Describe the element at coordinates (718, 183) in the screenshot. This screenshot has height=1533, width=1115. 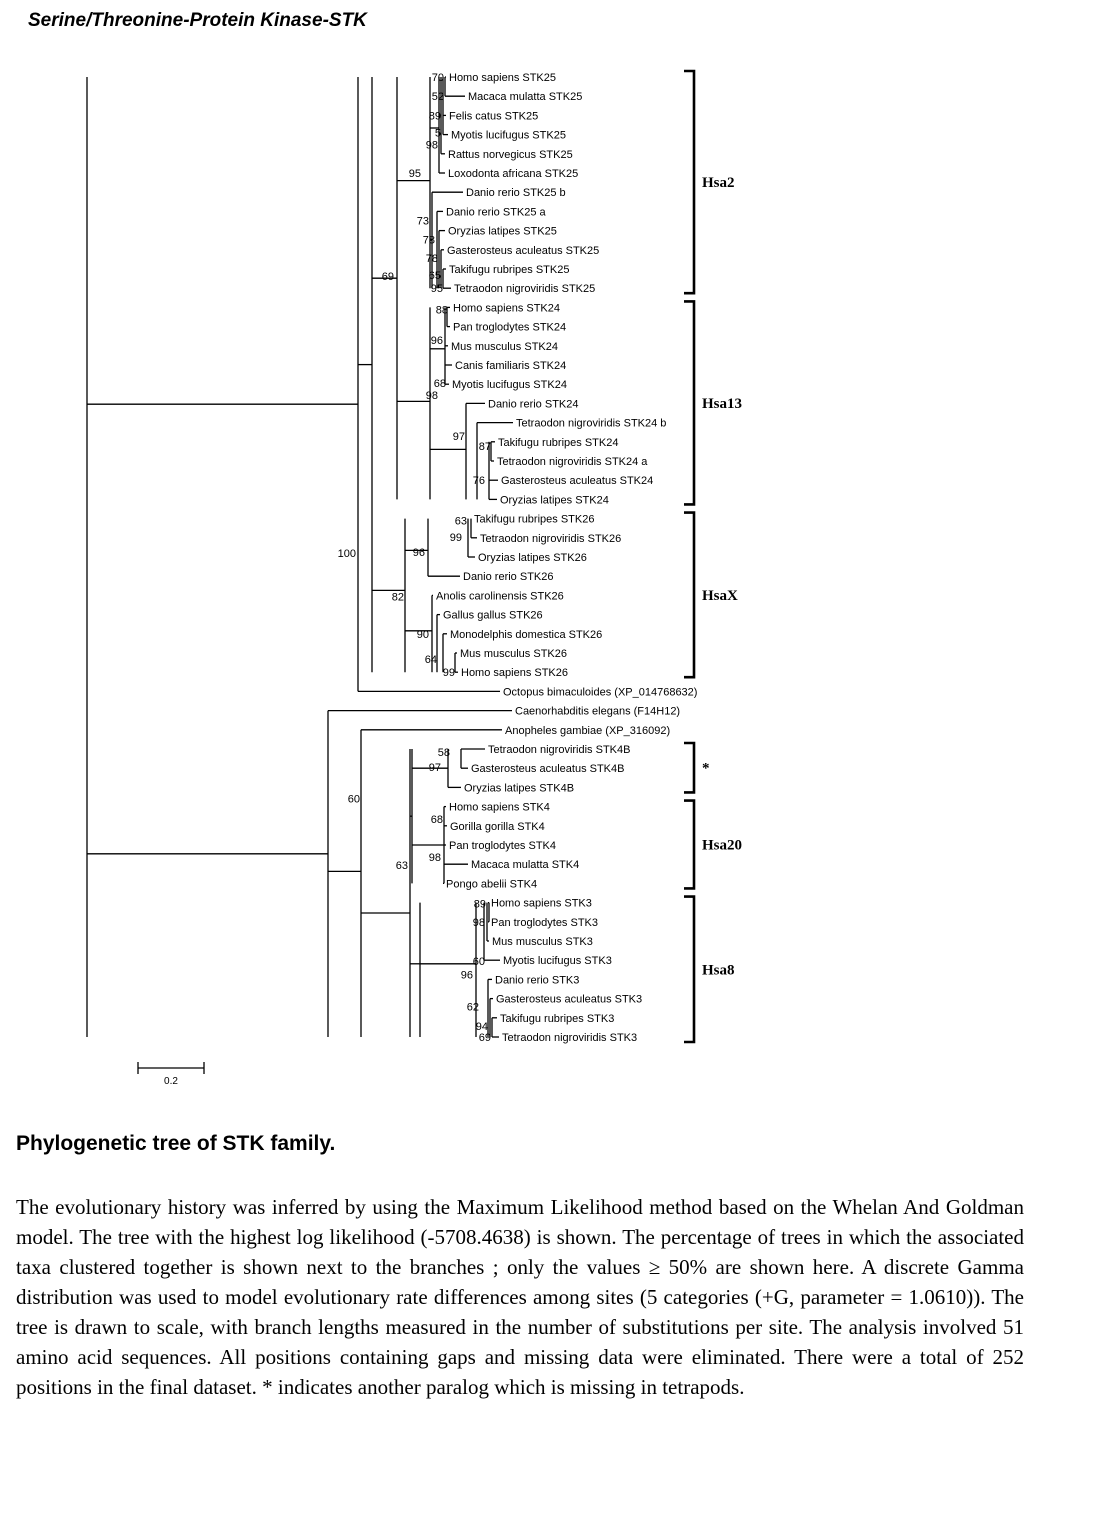
I see `group-label: Hsa2` at that location.